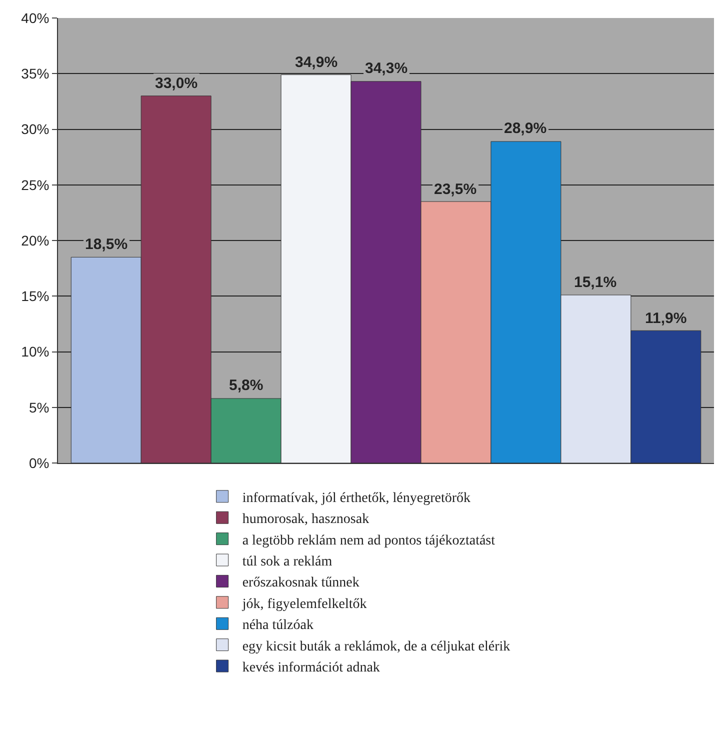 This screenshot has height=731, width=724. Describe the element at coordinates (39, 407) in the screenshot. I see `y-tick-label: 5%` at that location.